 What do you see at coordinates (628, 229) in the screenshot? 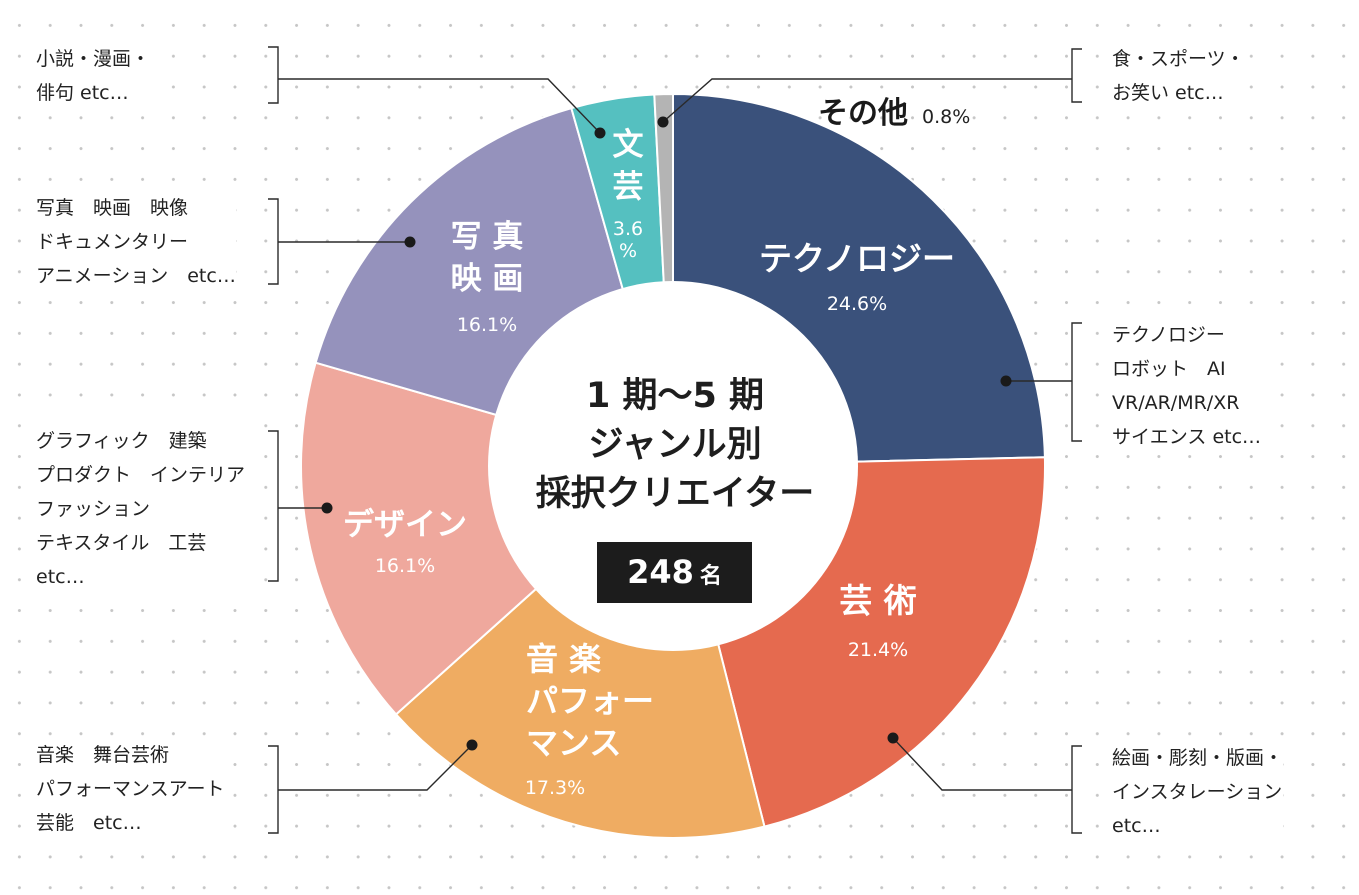
I see `slice-percent-literature: 3.6` at bounding box center [628, 229].